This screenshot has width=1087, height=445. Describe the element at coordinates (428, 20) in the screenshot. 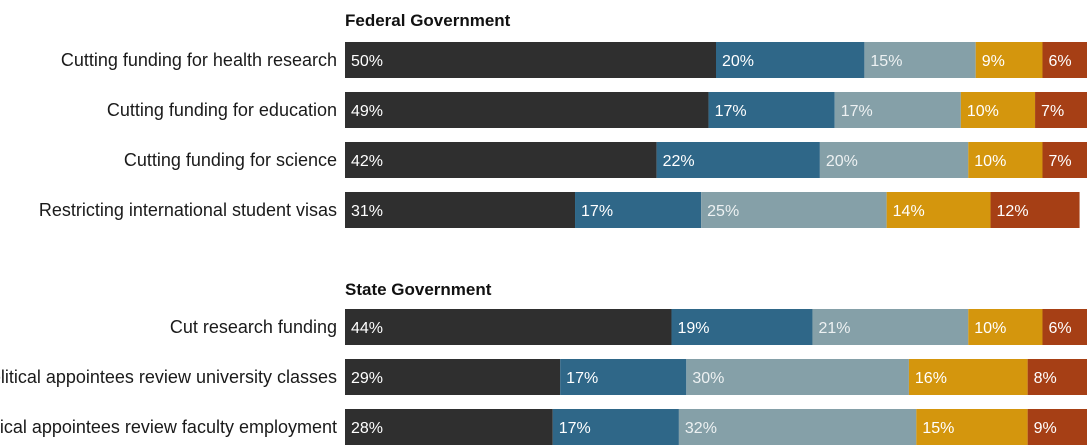

I see `panel-title: Federal Government` at that location.